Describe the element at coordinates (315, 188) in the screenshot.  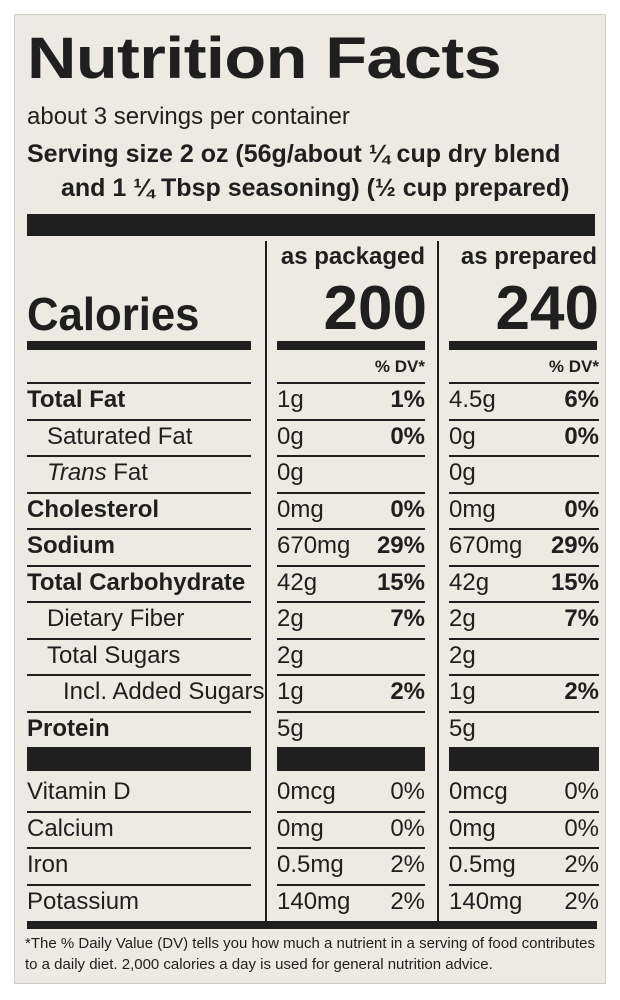
I see `serving-size-line2: and 1 ¼ Tbsp seasoning) (½ cup prepared)` at that location.